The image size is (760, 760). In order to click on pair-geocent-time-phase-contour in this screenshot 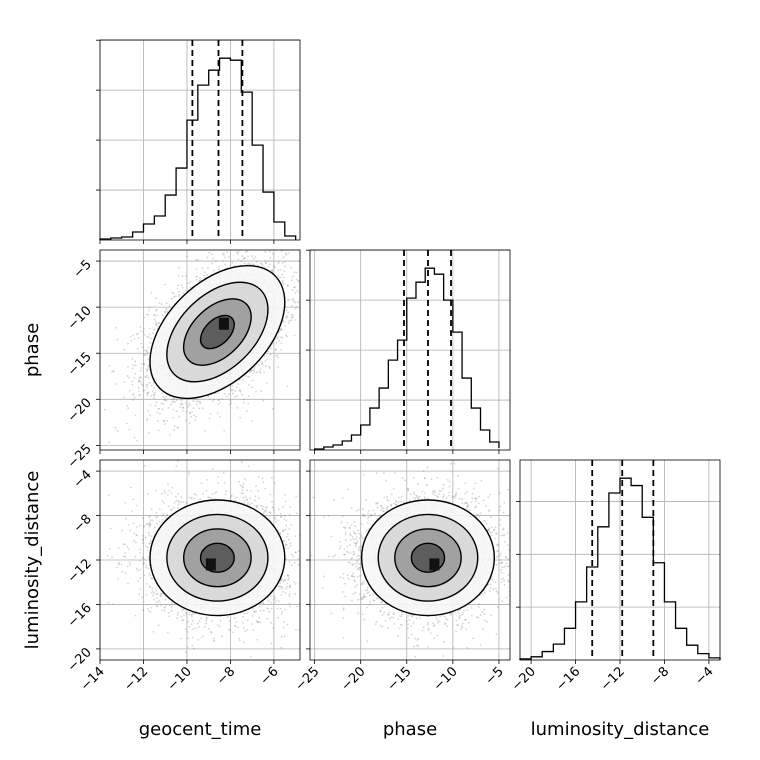, I will do `click(217, 332)`.